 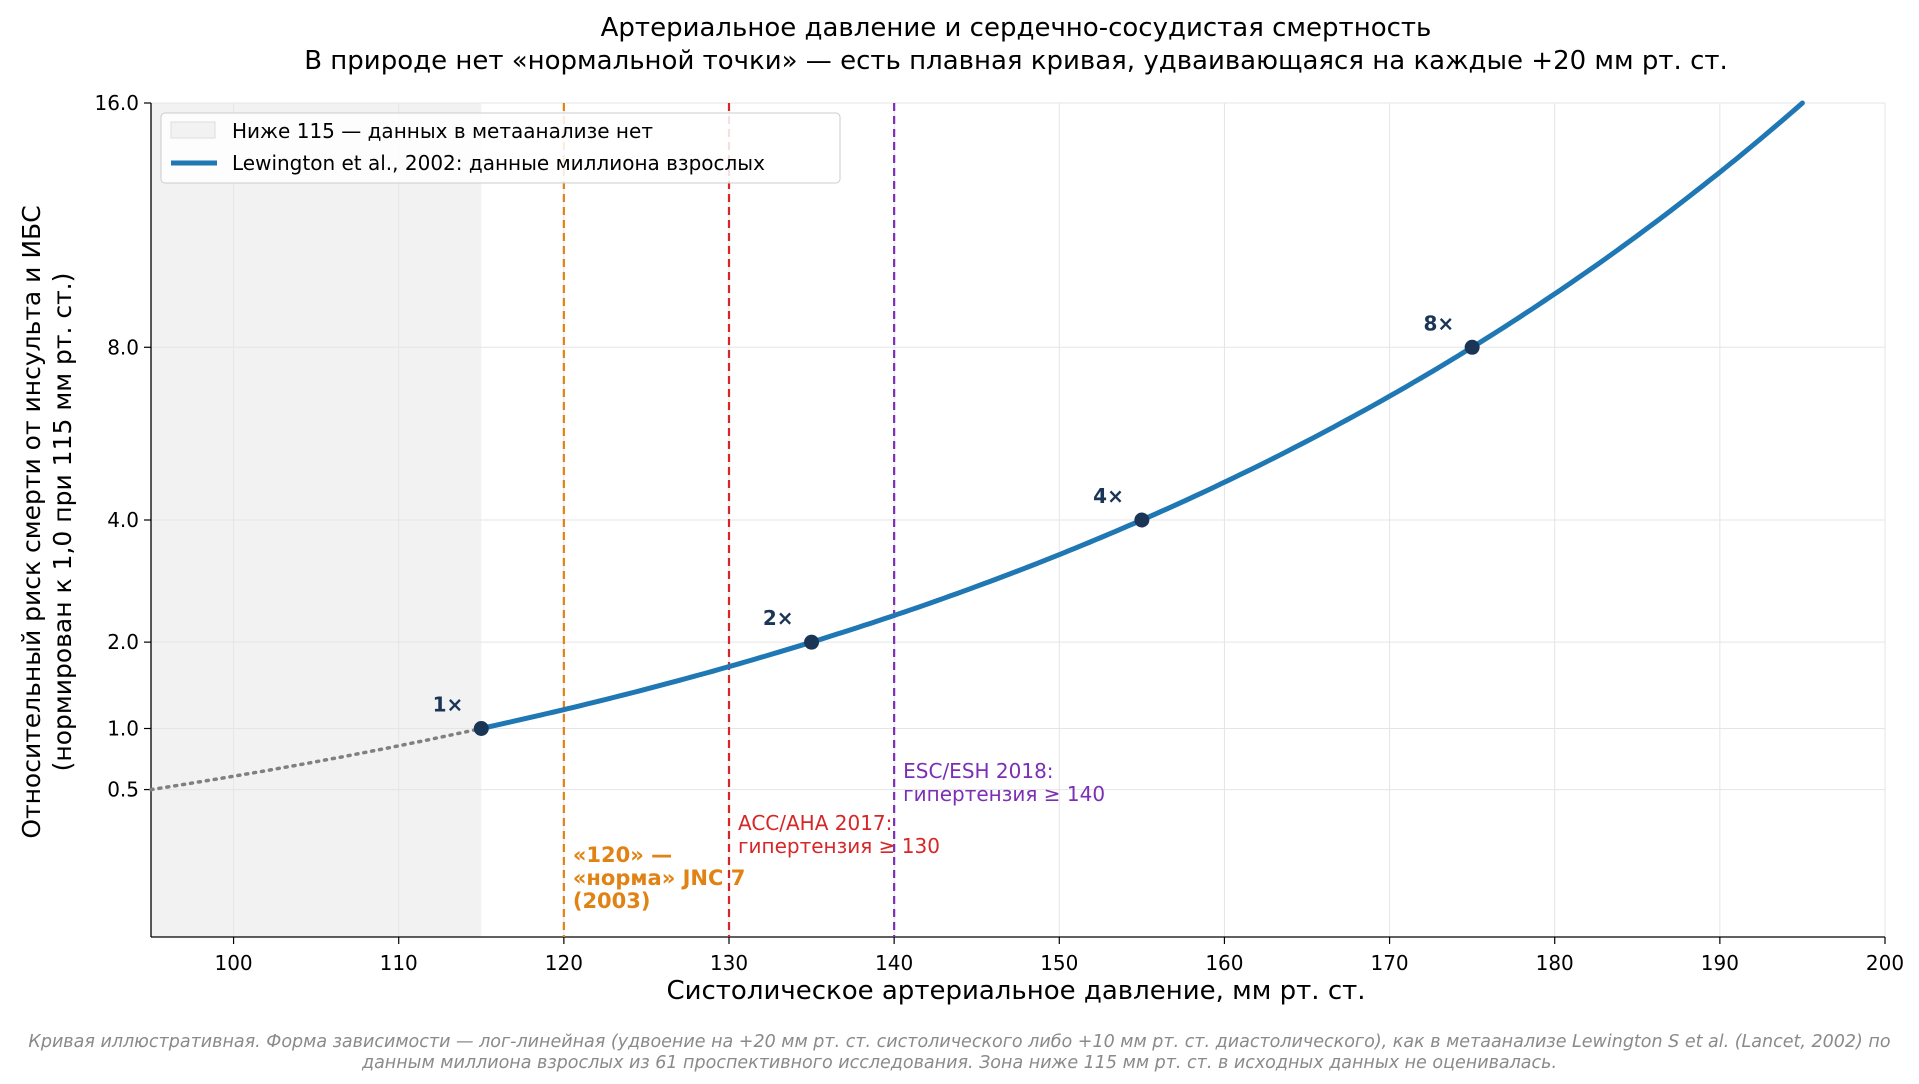 What do you see at coordinates (123, 790) in the screenshot?
I see `y-tick-label: 0.5` at bounding box center [123, 790].